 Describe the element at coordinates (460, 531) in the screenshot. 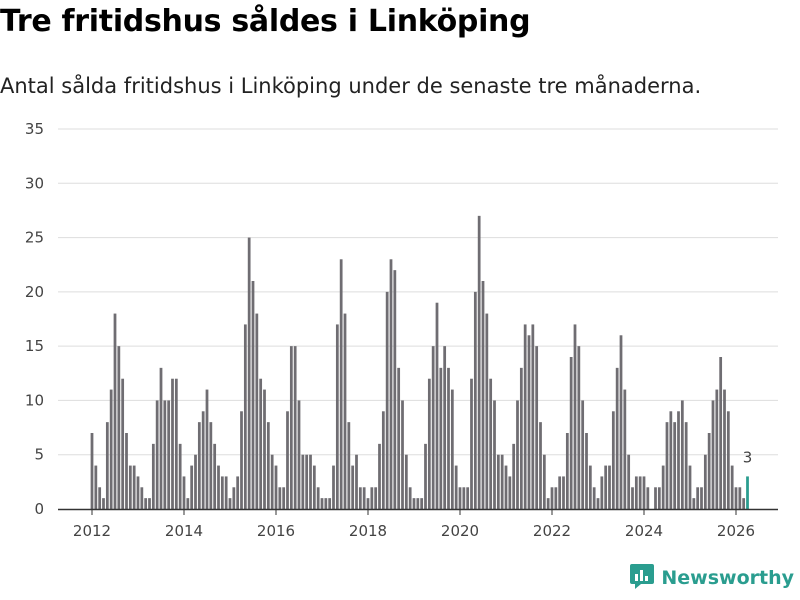

I see `x-tick-label: 2020` at that location.